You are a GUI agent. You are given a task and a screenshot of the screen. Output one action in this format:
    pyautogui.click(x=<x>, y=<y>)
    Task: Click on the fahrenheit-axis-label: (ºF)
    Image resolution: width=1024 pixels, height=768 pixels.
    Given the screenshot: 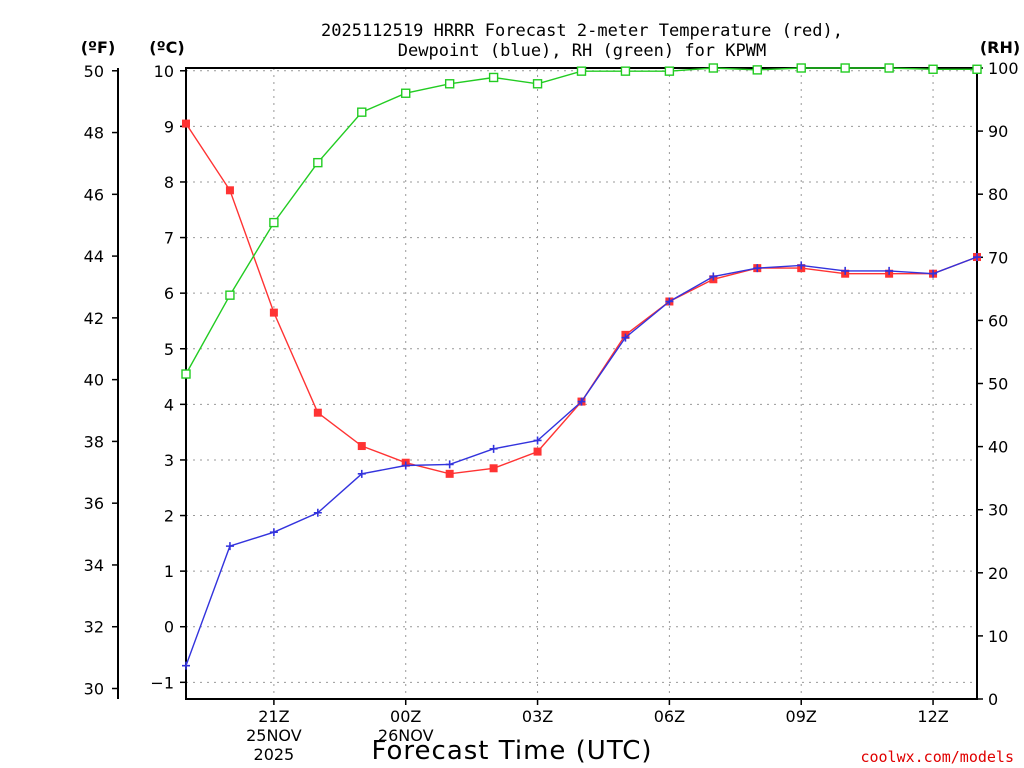 What is the action you would take?
    pyautogui.click(x=98, y=47)
    